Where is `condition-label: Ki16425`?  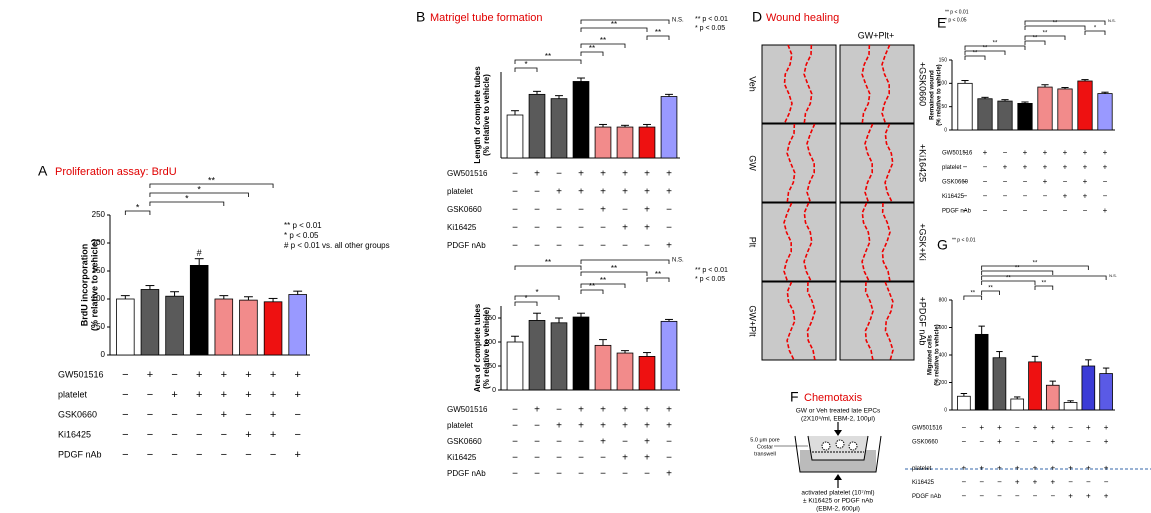 condition-label: Ki16425 is located at coordinates (462, 227).